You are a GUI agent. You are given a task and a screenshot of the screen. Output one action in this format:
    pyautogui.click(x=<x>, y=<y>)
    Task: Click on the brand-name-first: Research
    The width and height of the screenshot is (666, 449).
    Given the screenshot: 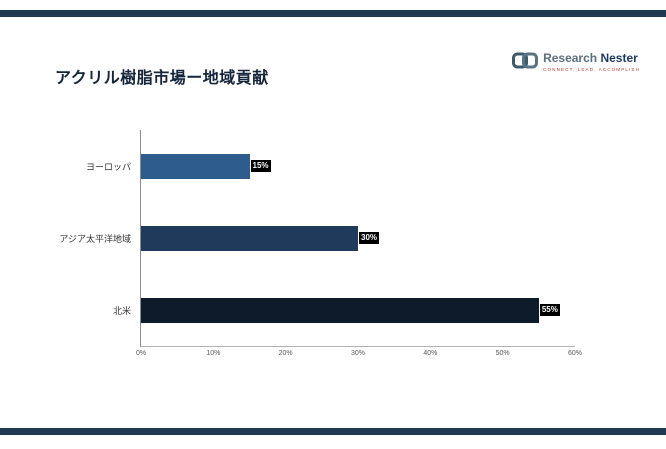 What is the action you would take?
    pyautogui.click(x=570, y=58)
    